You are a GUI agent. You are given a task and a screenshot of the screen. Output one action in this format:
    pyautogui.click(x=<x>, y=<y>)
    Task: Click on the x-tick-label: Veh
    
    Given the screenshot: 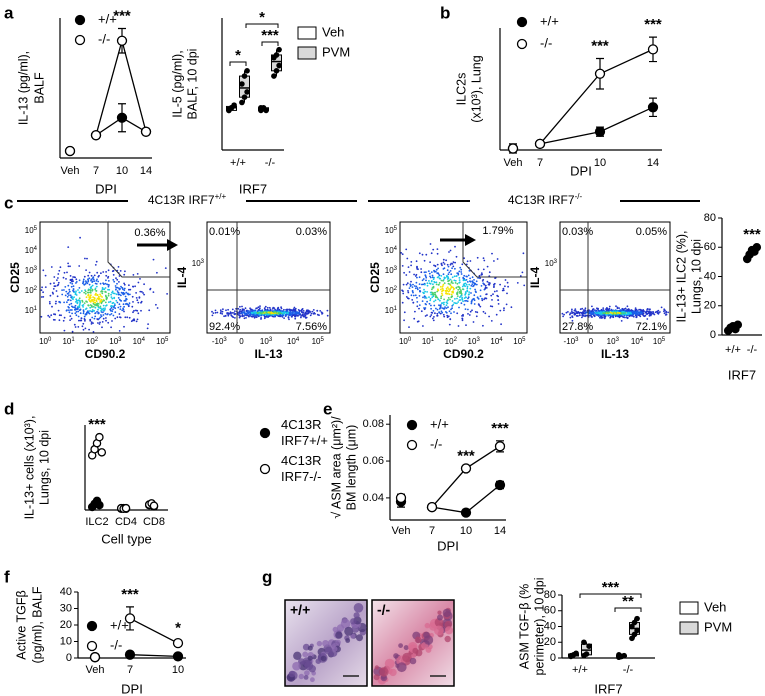 What is the action you would take?
    pyautogui.click(x=401, y=531)
    